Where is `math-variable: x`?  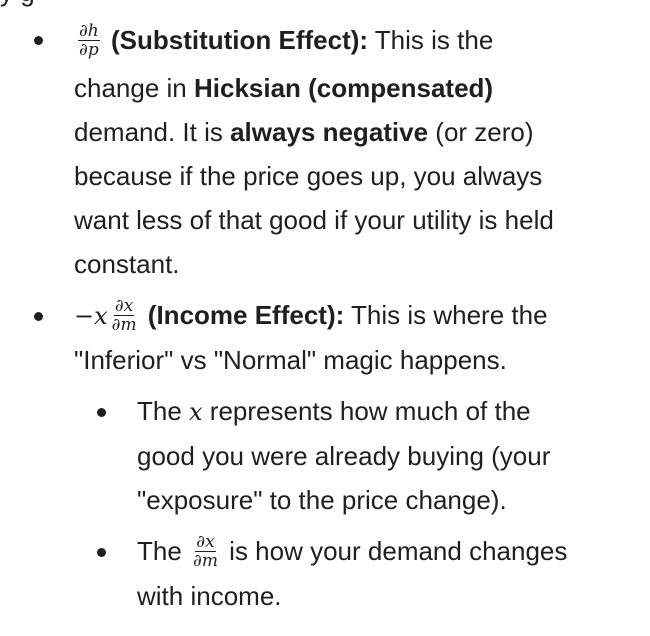 math-variable: x is located at coordinates (196, 412).